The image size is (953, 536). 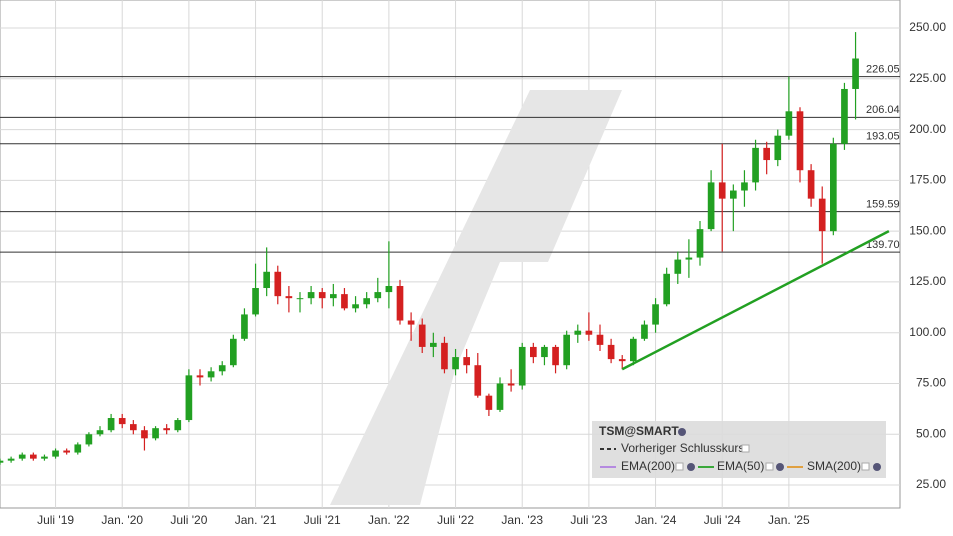 I want to click on y-tick-label: 25.00, so click(x=931, y=484).